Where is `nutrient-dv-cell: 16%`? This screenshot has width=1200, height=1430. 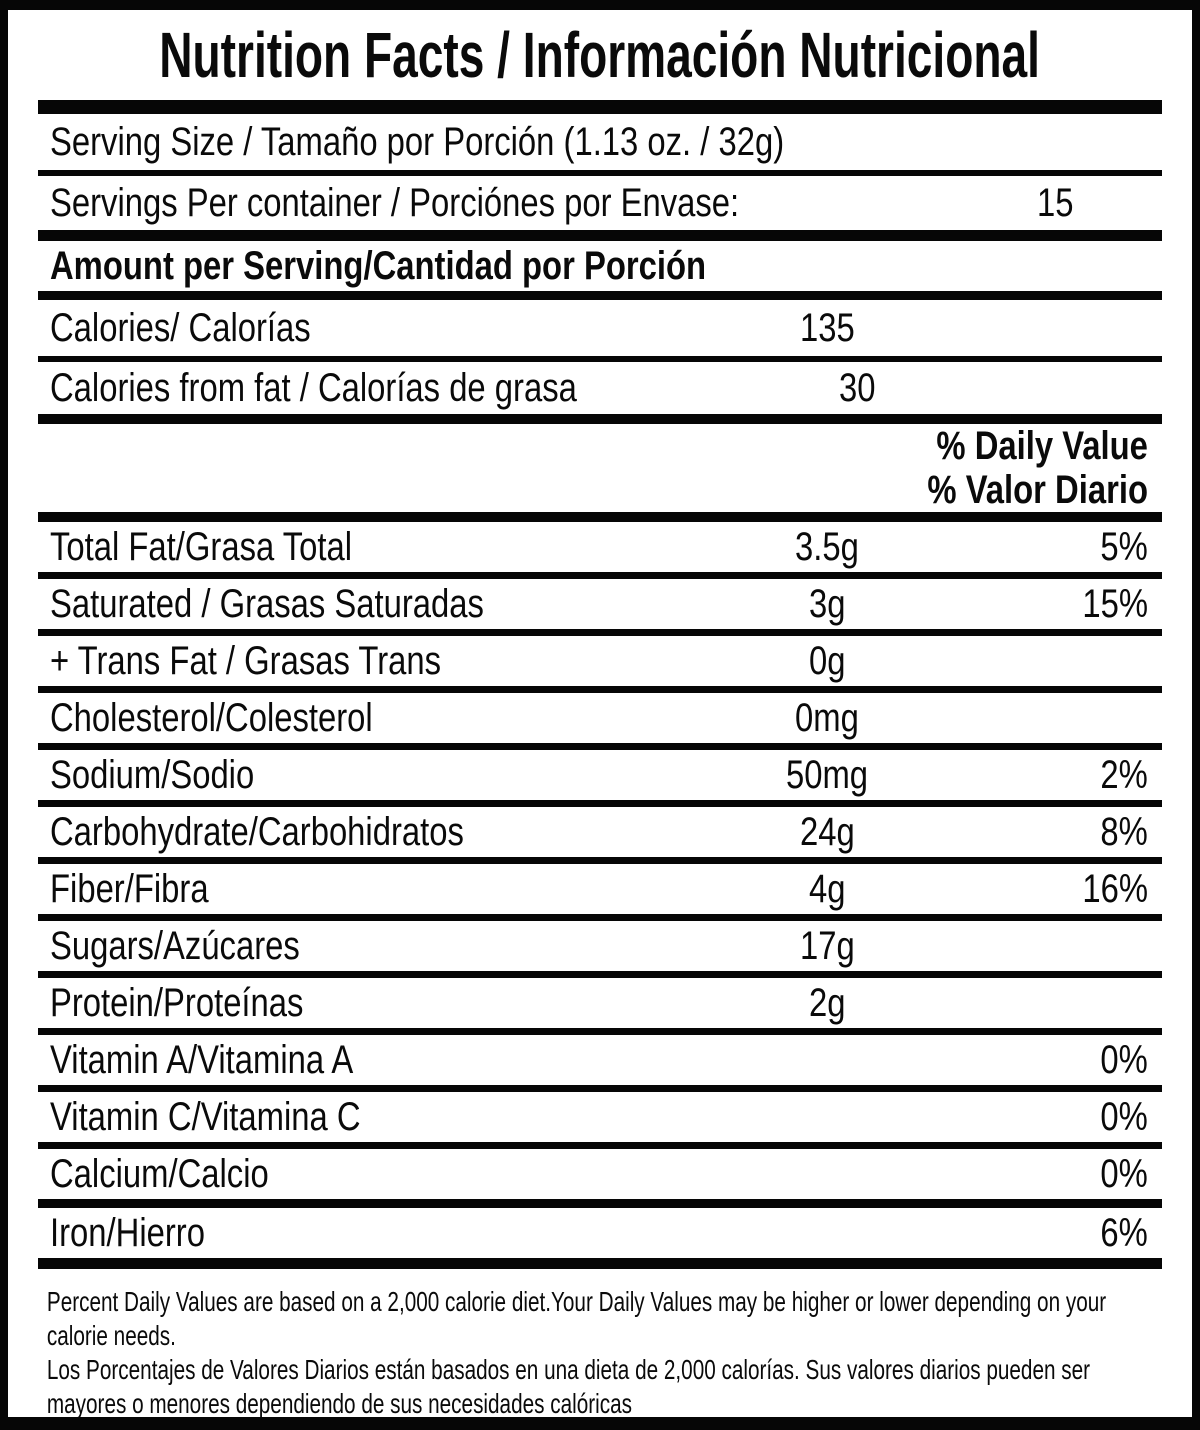
nutrient-dv-cell: 16% is located at coordinates (1077, 889).